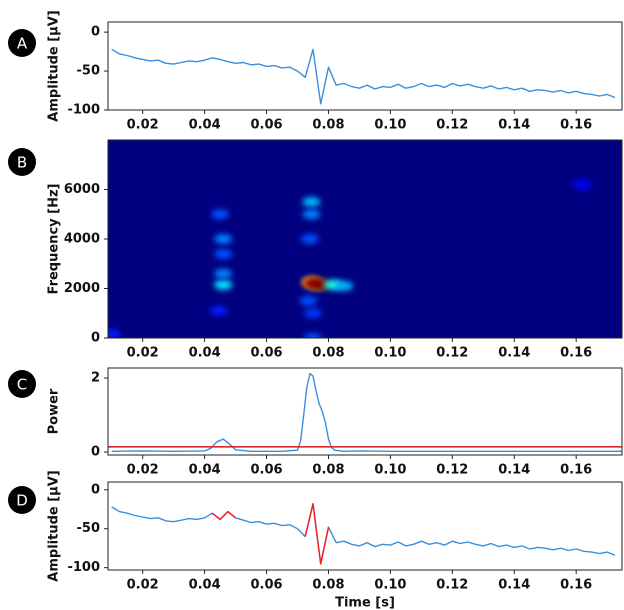 The height and width of the screenshot is (610, 624). What do you see at coordinates (95, 377) in the screenshot?
I see `y-tick-label: 2` at bounding box center [95, 377].